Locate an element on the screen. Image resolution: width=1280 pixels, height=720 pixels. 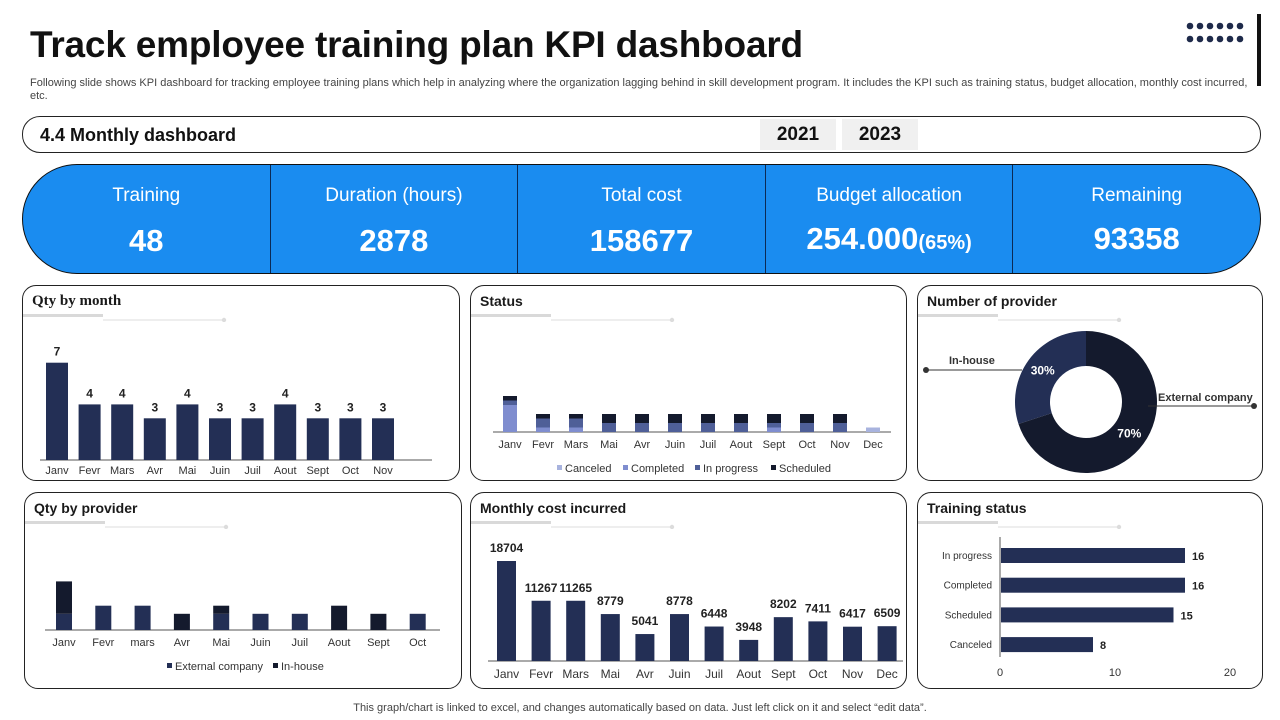
kpi-label: Remaining is located at coordinates (1137, 195).